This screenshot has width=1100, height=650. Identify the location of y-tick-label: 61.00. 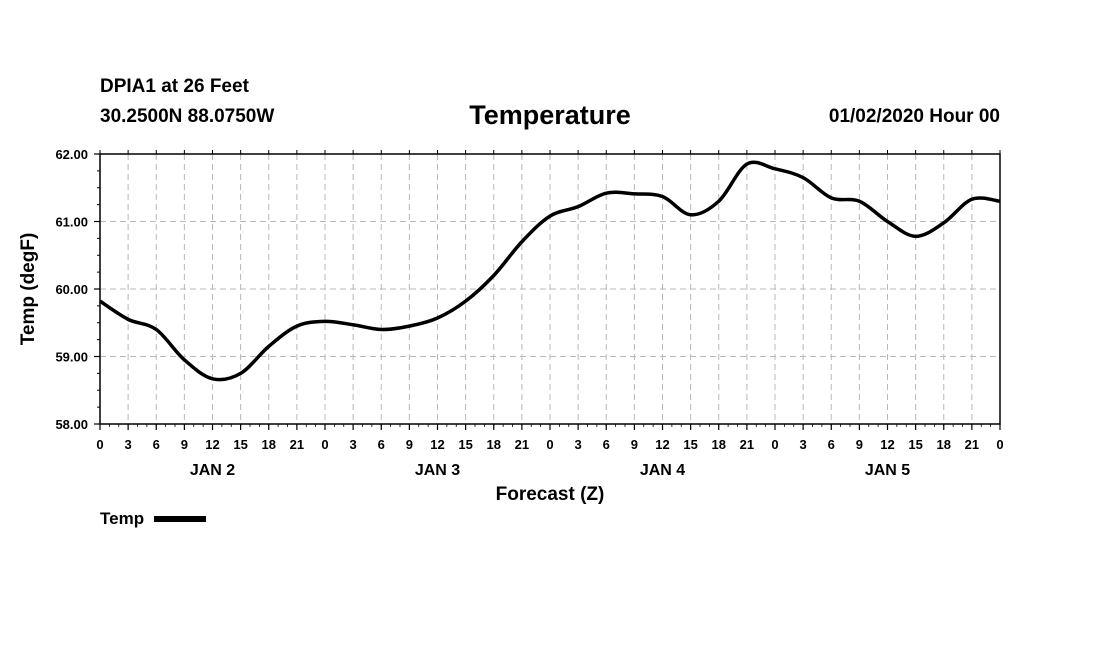
(71, 222).